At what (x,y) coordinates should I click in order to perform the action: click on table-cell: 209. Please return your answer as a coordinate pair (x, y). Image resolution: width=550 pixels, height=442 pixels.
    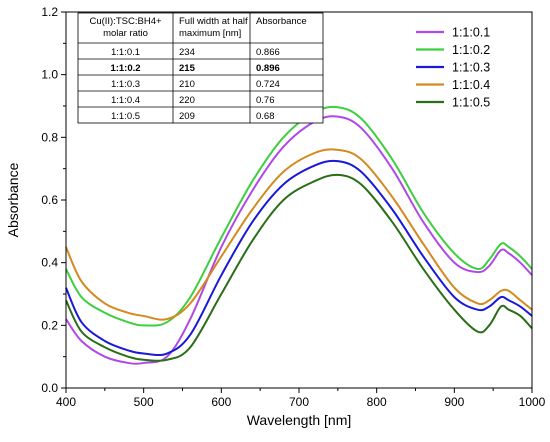
    Looking at the image, I should click on (187, 116).